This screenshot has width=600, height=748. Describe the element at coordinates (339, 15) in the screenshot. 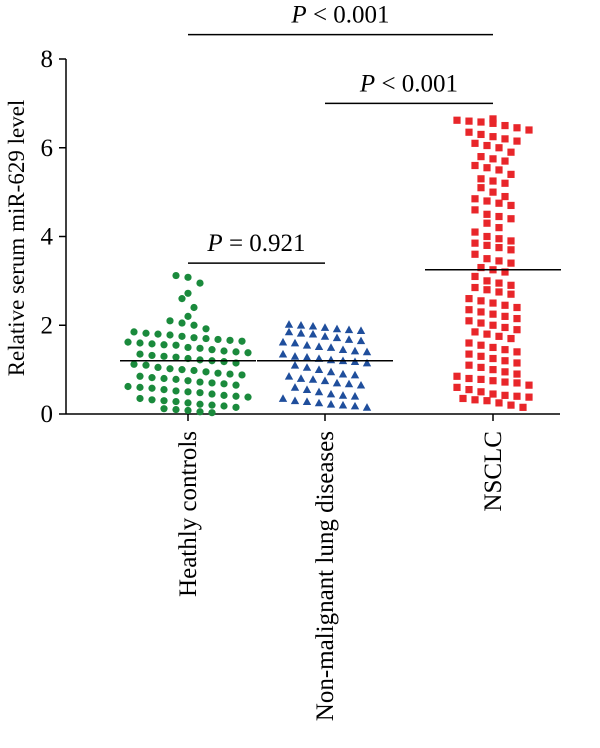

I see `p-value-label-2: P < 0.001` at that location.